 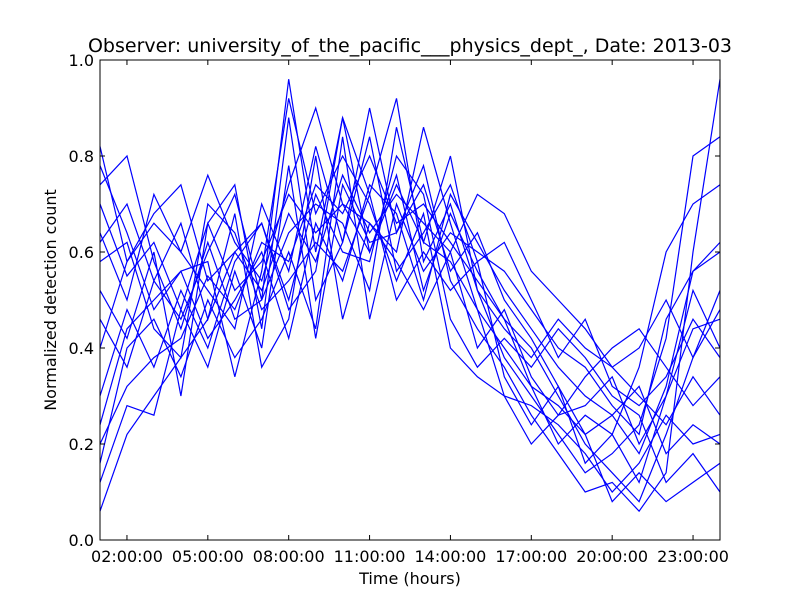 What do you see at coordinates (612, 556) in the screenshot?
I see `x-tick-label-7: 20:00:00` at bounding box center [612, 556].